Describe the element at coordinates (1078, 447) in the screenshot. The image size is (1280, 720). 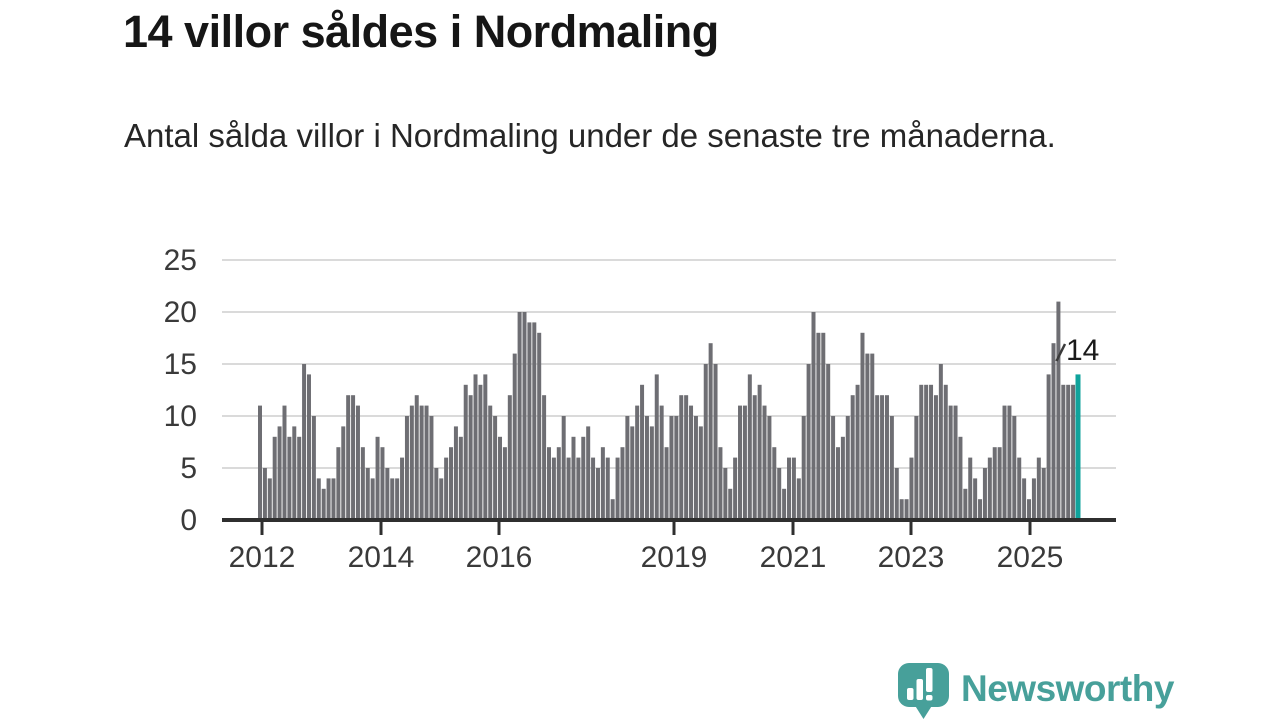
I see `chart-bar-highlight` at that location.